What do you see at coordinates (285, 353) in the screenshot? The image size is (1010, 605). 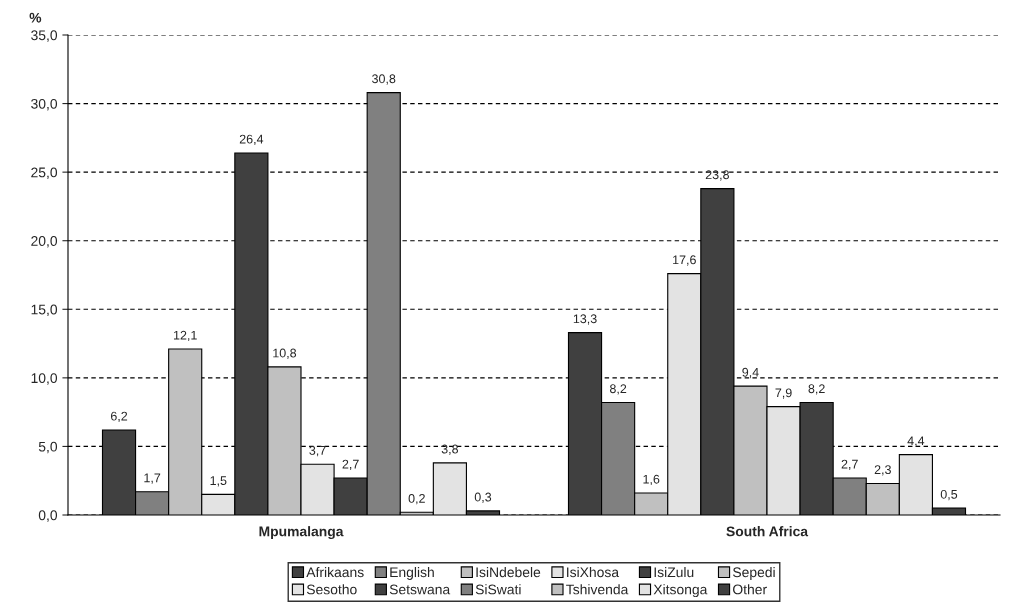 I see `data-label: 10,8` at bounding box center [285, 353].